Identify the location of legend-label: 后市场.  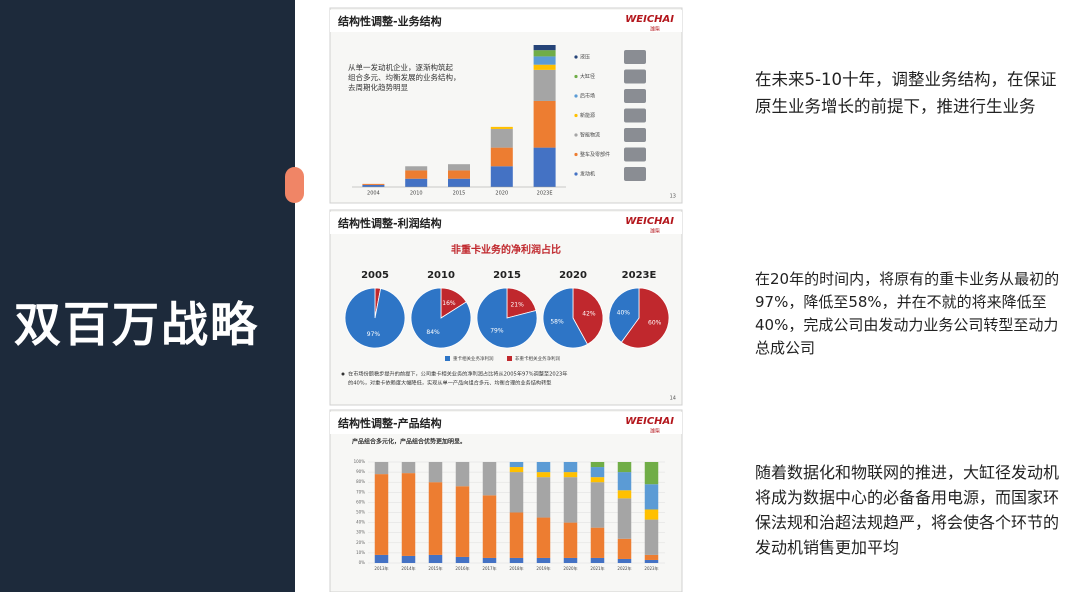
(587, 96).